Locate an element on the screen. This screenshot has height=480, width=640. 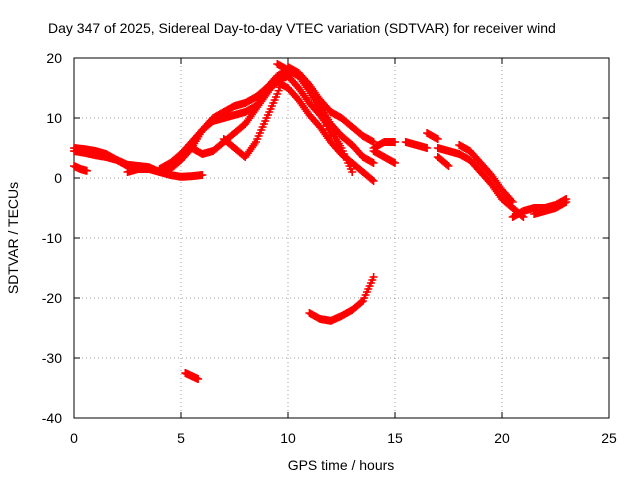
y-tick-label: -20 is located at coordinates (52, 298).